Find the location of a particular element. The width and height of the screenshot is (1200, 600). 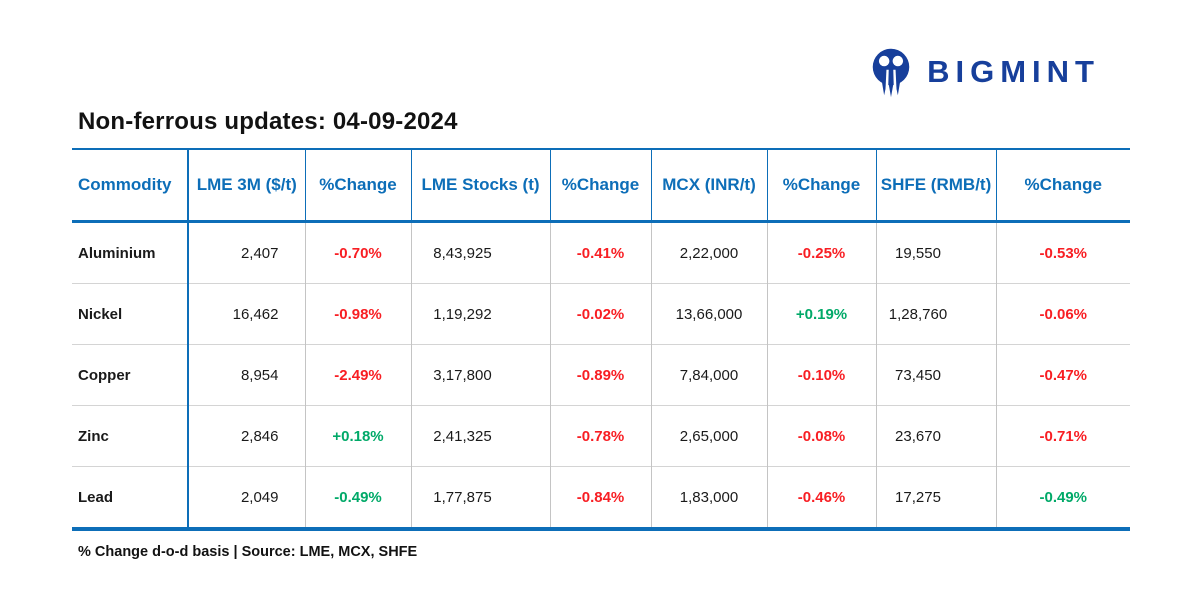

cell-shfe: 73,450 is located at coordinates (936, 375).